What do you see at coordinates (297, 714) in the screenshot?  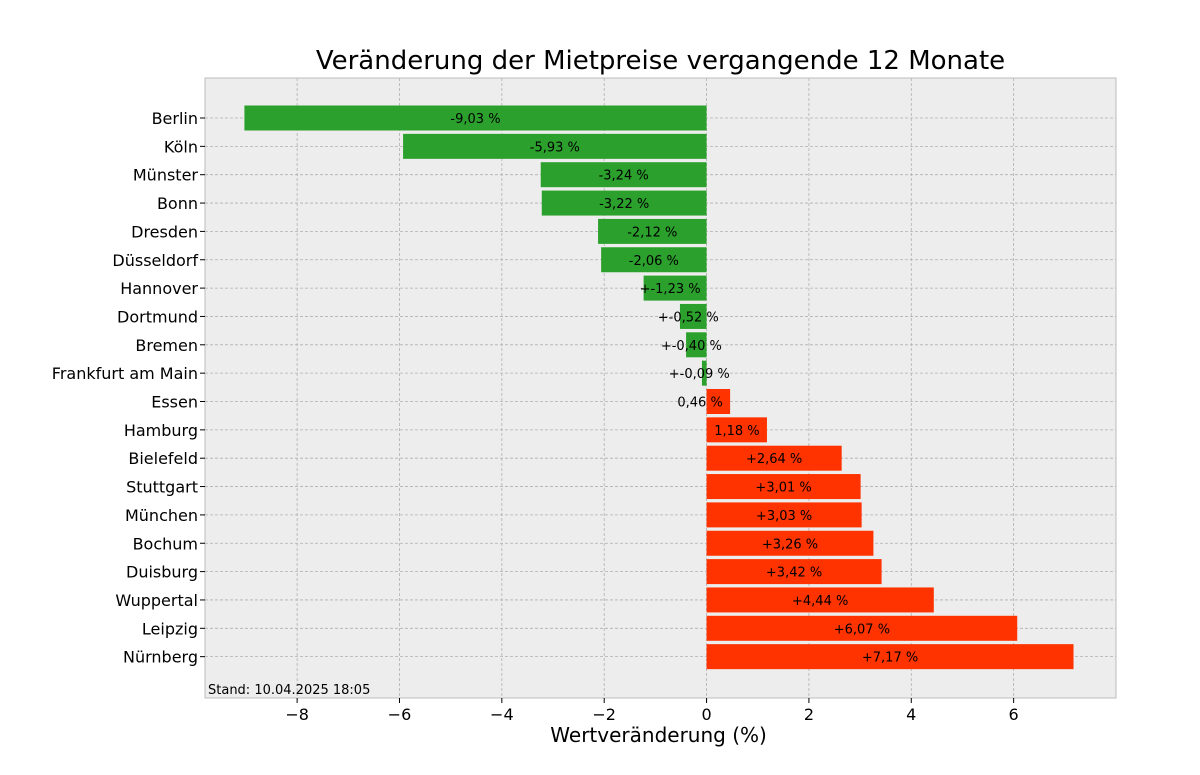 I see `x-tick-label: −8` at bounding box center [297, 714].